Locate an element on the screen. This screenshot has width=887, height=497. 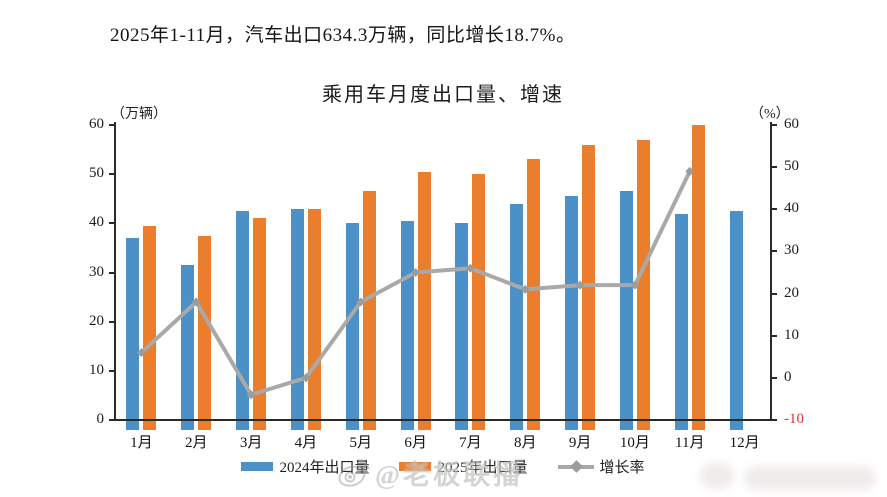
bar-9月-2025年出口量 is located at coordinates (589, 287).